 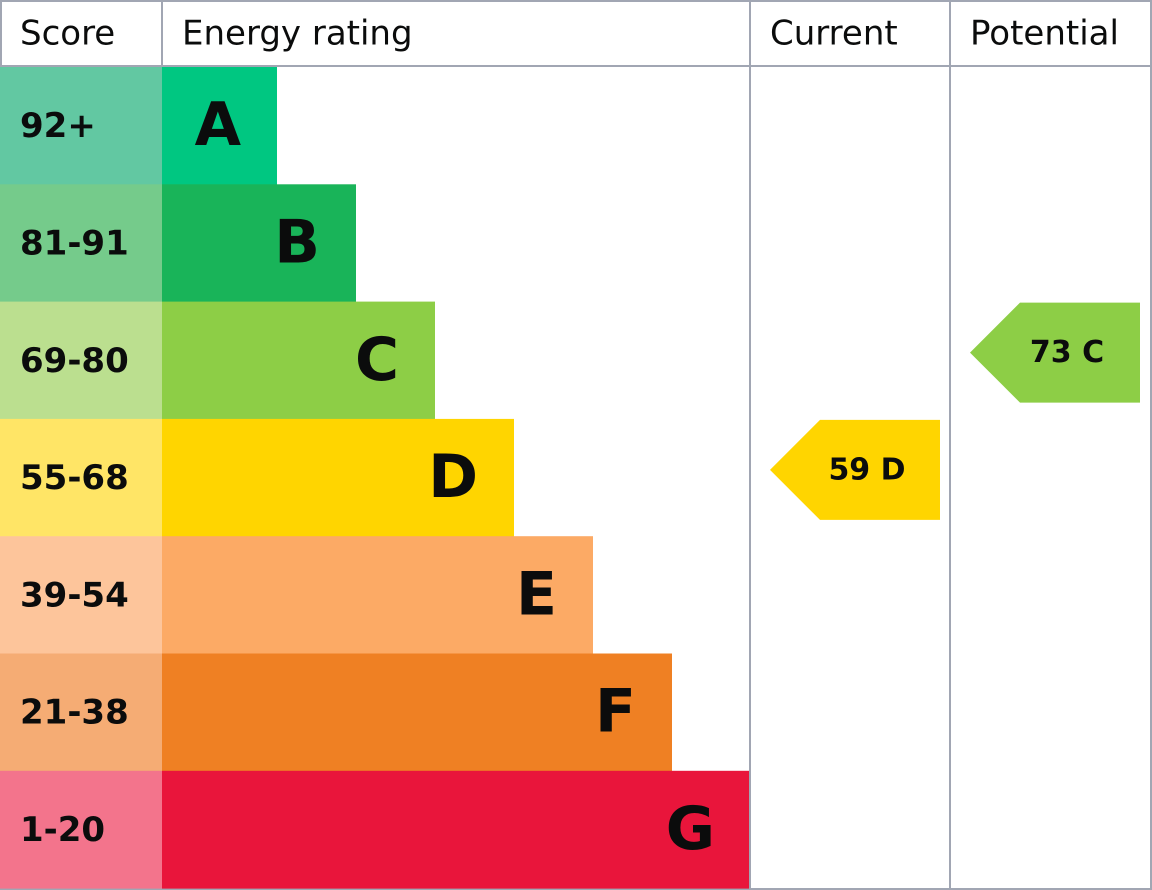 I want to click on score-label: 92+, so click(x=58, y=126).